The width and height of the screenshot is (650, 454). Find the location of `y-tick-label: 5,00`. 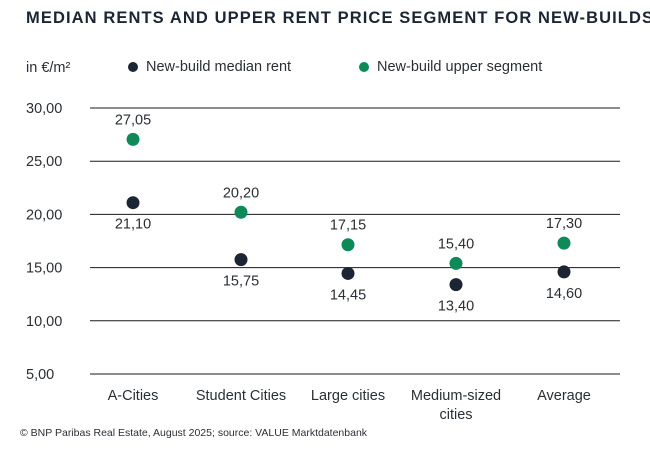

y-tick-label: 5,00 is located at coordinates (40, 375).